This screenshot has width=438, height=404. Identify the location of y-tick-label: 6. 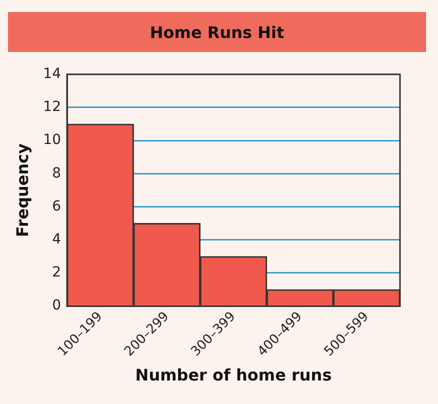
(57, 206).